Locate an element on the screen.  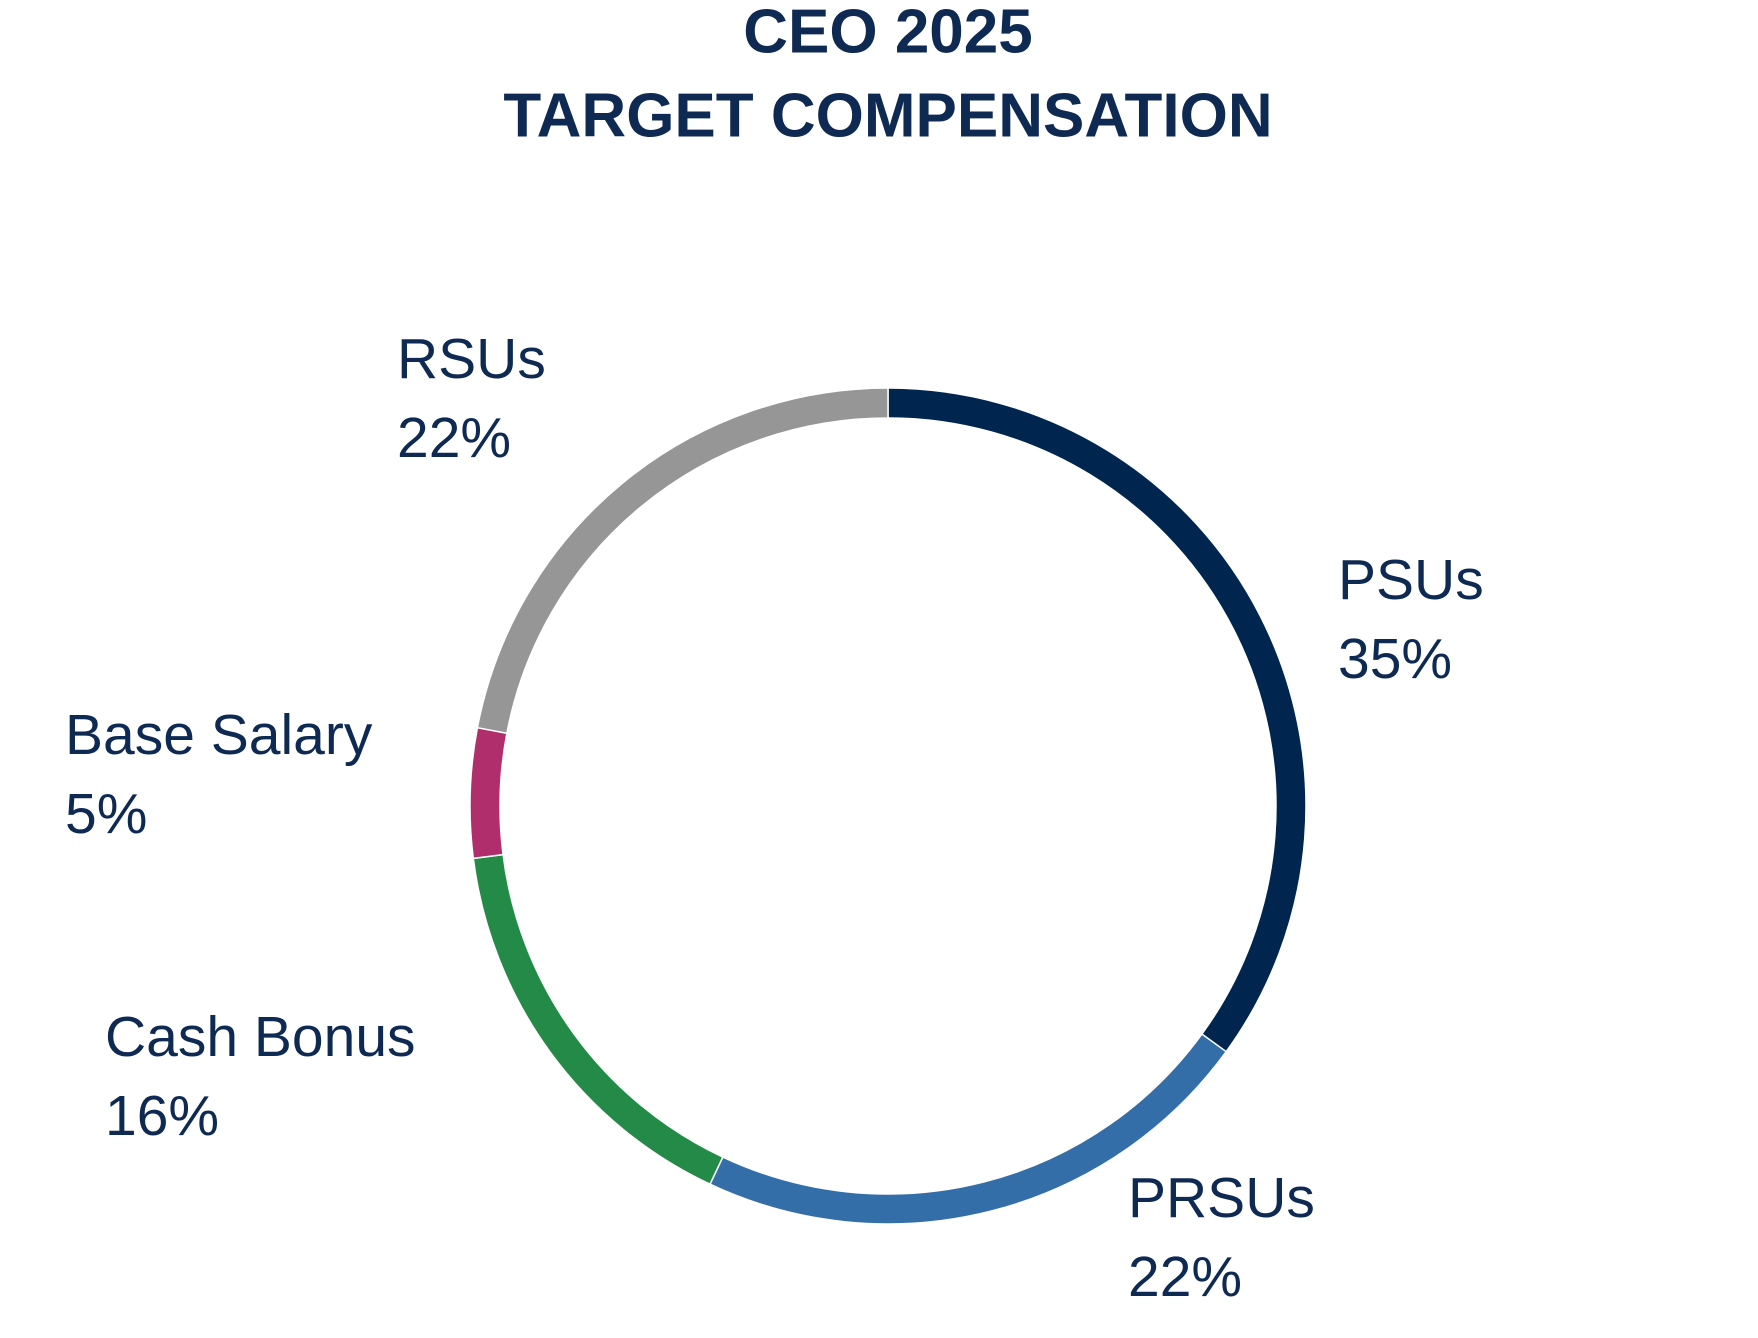
segment-label: Base Salary is located at coordinates (219, 735).